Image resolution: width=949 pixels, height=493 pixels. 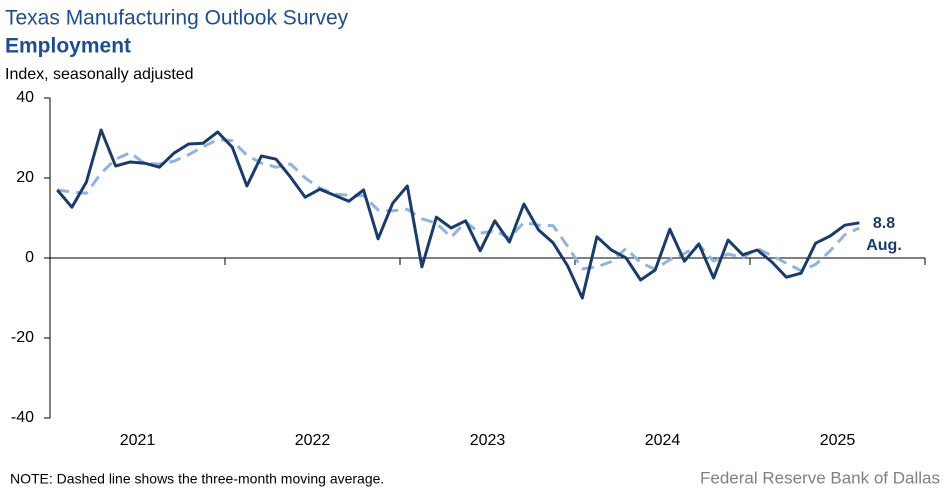 What do you see at coordinates (99, 74) in the screenshot?
I see `y-axis-label: Index, seasonally adjusted` at bounding box center [99, 74].